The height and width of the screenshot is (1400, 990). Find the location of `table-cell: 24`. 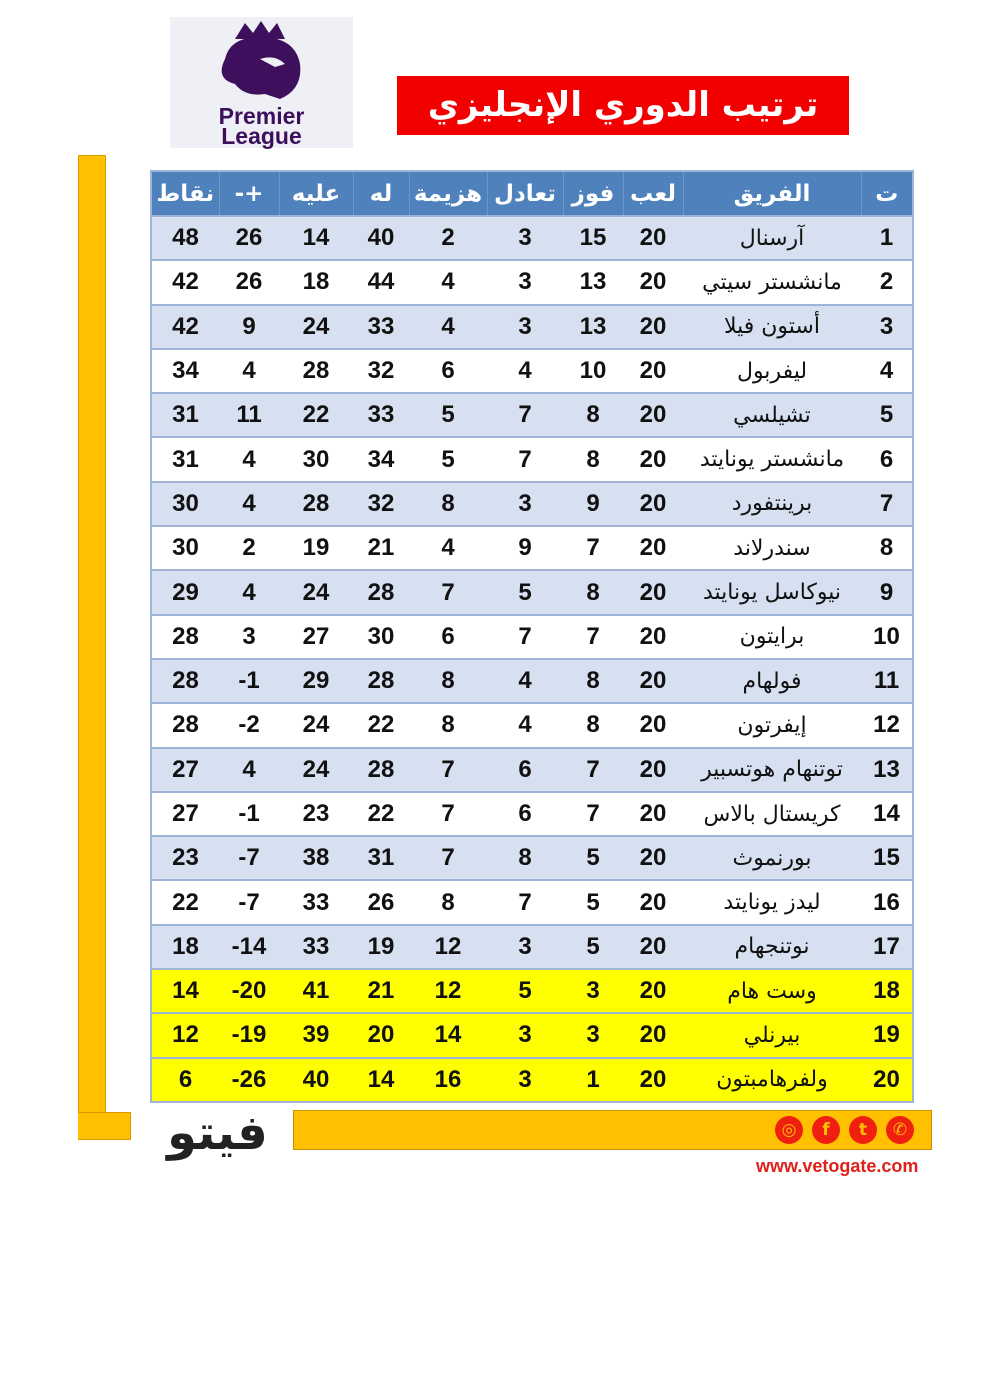

table-cell: 24 is located at coordinates (316, 725).